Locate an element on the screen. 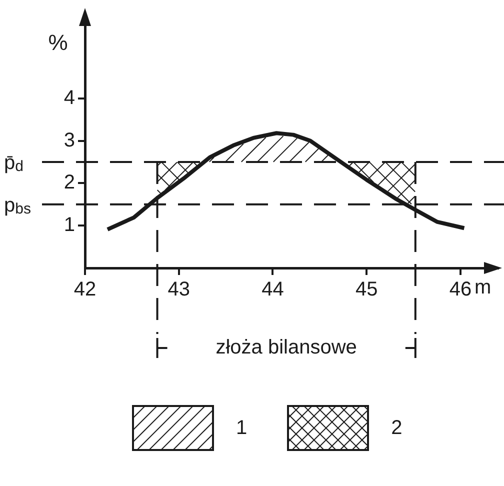 The width and height of the screenshot is (504, 486). x-axis-title: m is located at coordinates (483, 287).